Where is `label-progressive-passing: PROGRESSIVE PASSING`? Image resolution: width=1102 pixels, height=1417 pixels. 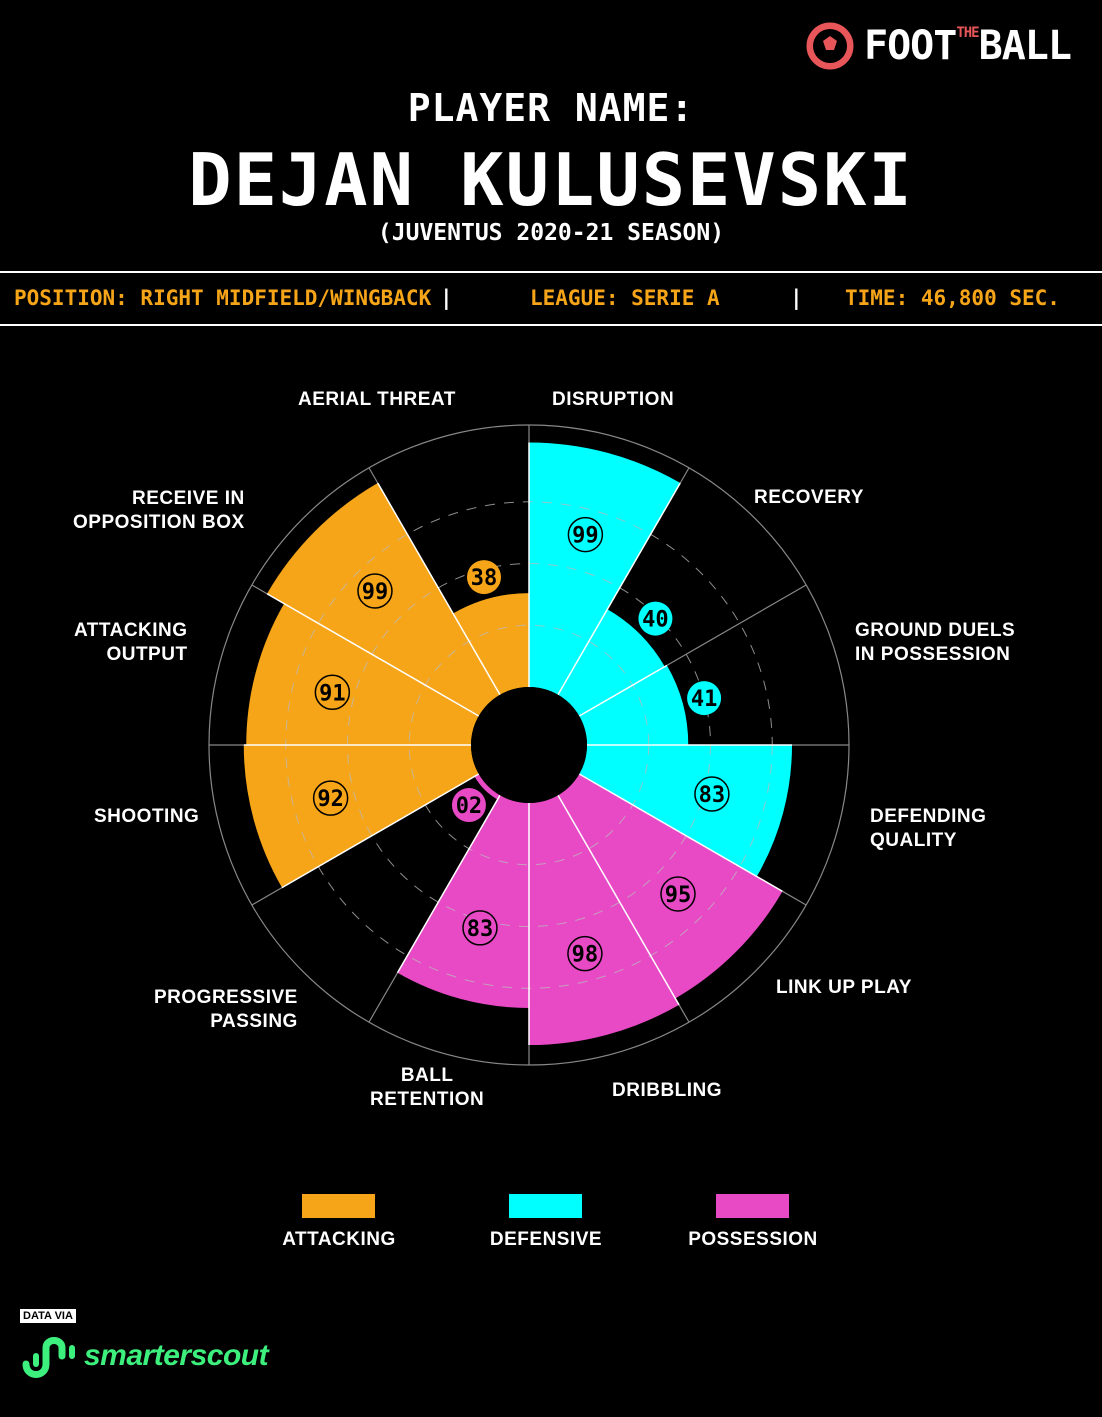 label-progressive-passing: PROGRESSIVE PASSING is located at coordinates (226, 1009).